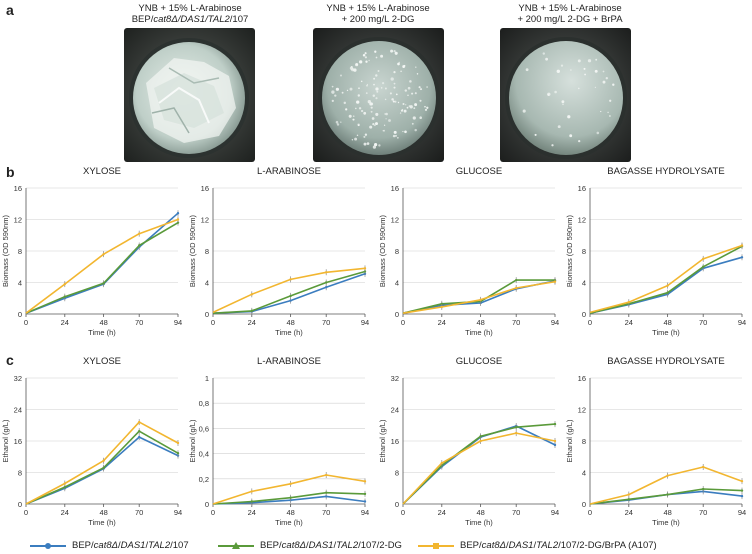 The image size is (752, 554). I want to click on chart-title: GLUCOSE, so click(479, 361).